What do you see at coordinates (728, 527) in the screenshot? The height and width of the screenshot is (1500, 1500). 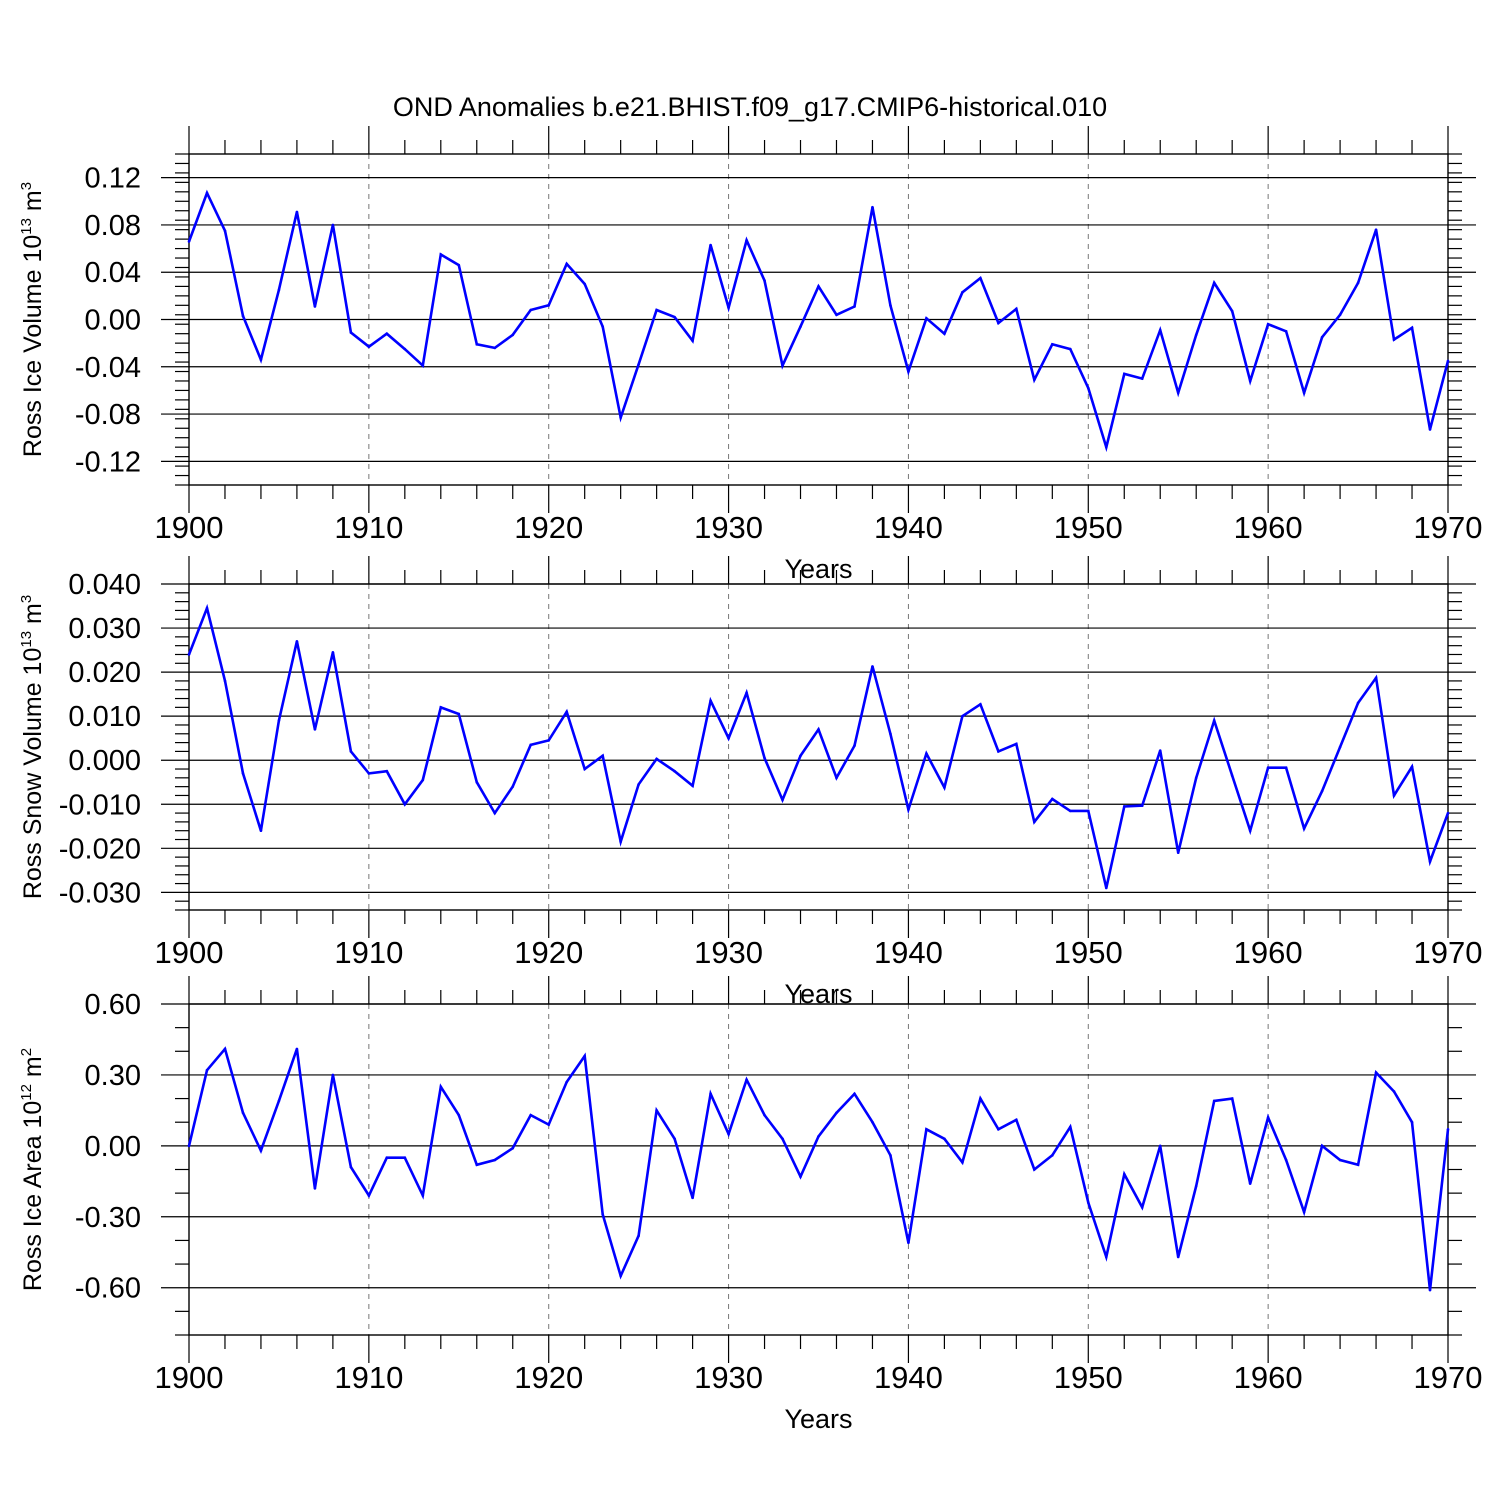 I see `x-tick-label: 1930` at bounding box center [728, 527].